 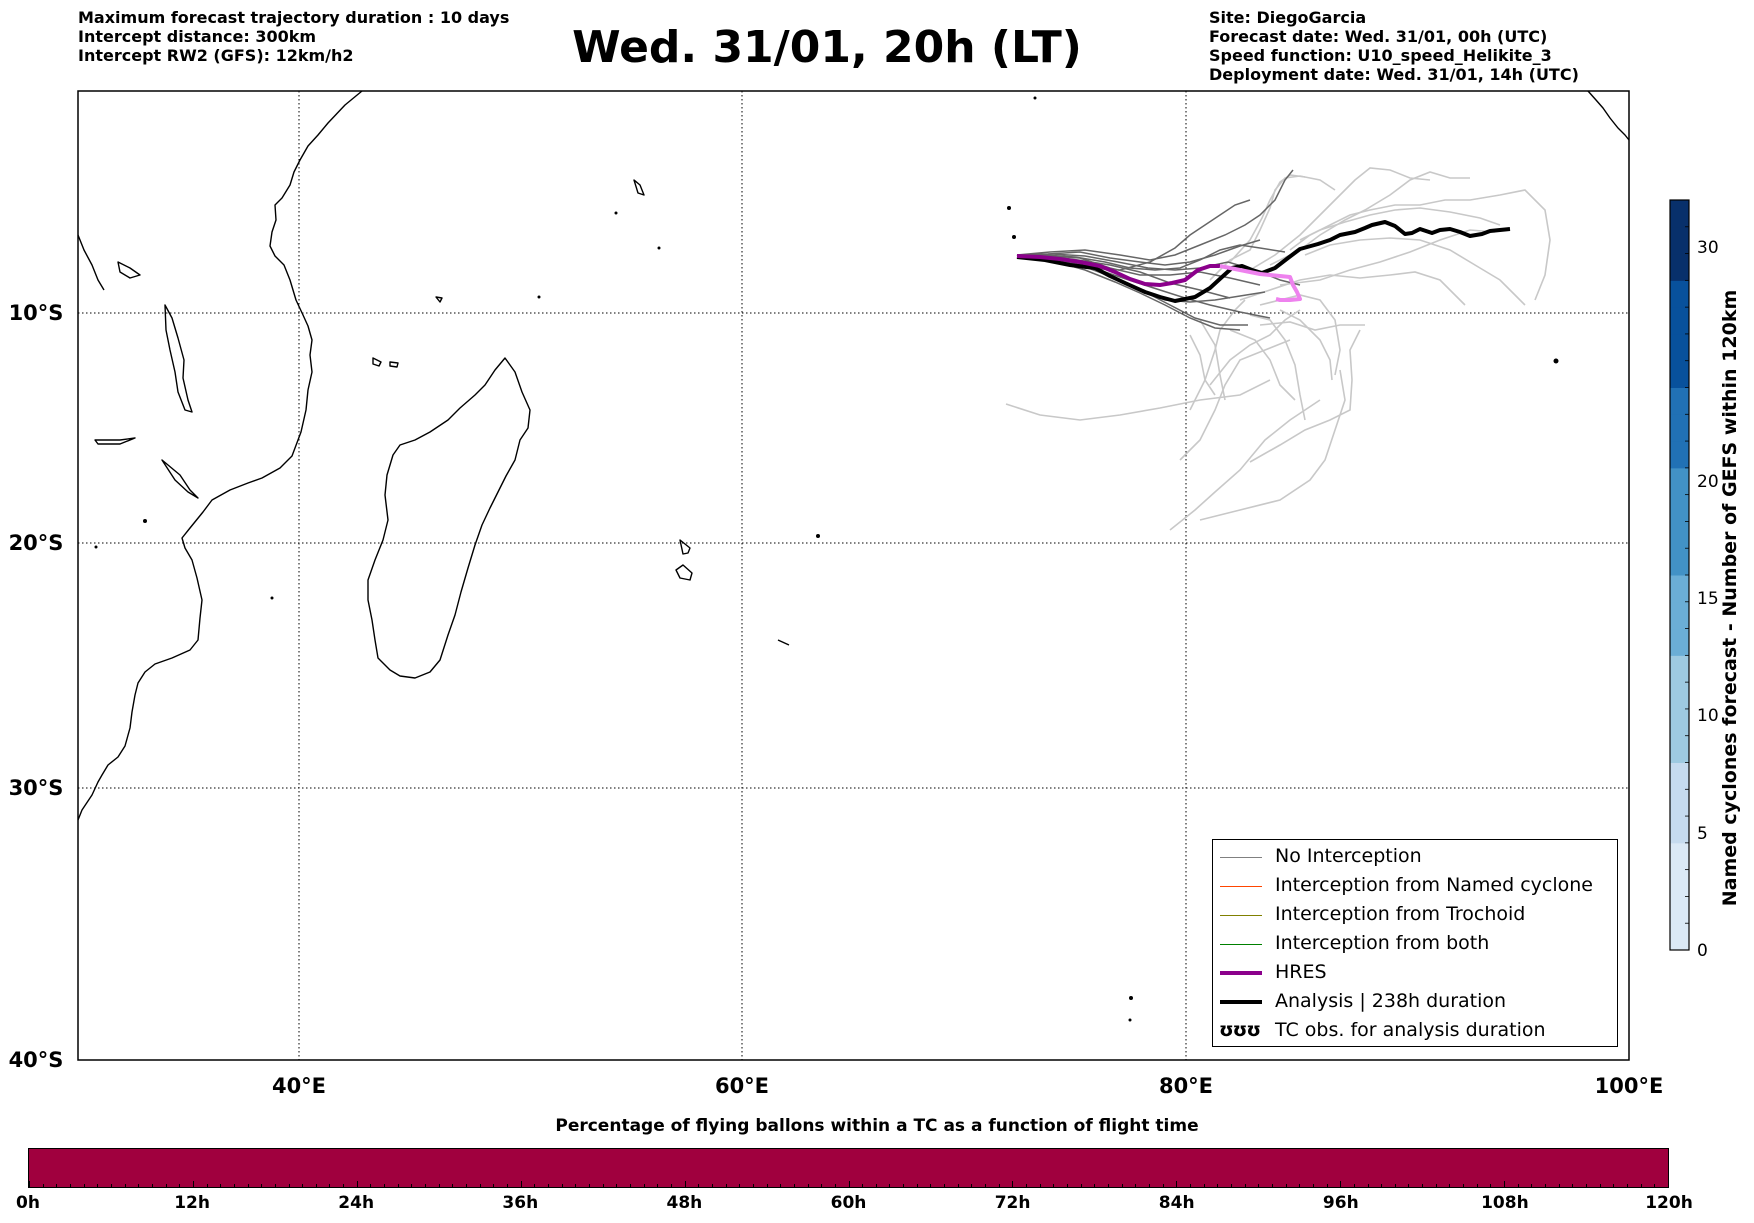 I want to click on legend-label: No Interception, so click(x=1348, y=856).